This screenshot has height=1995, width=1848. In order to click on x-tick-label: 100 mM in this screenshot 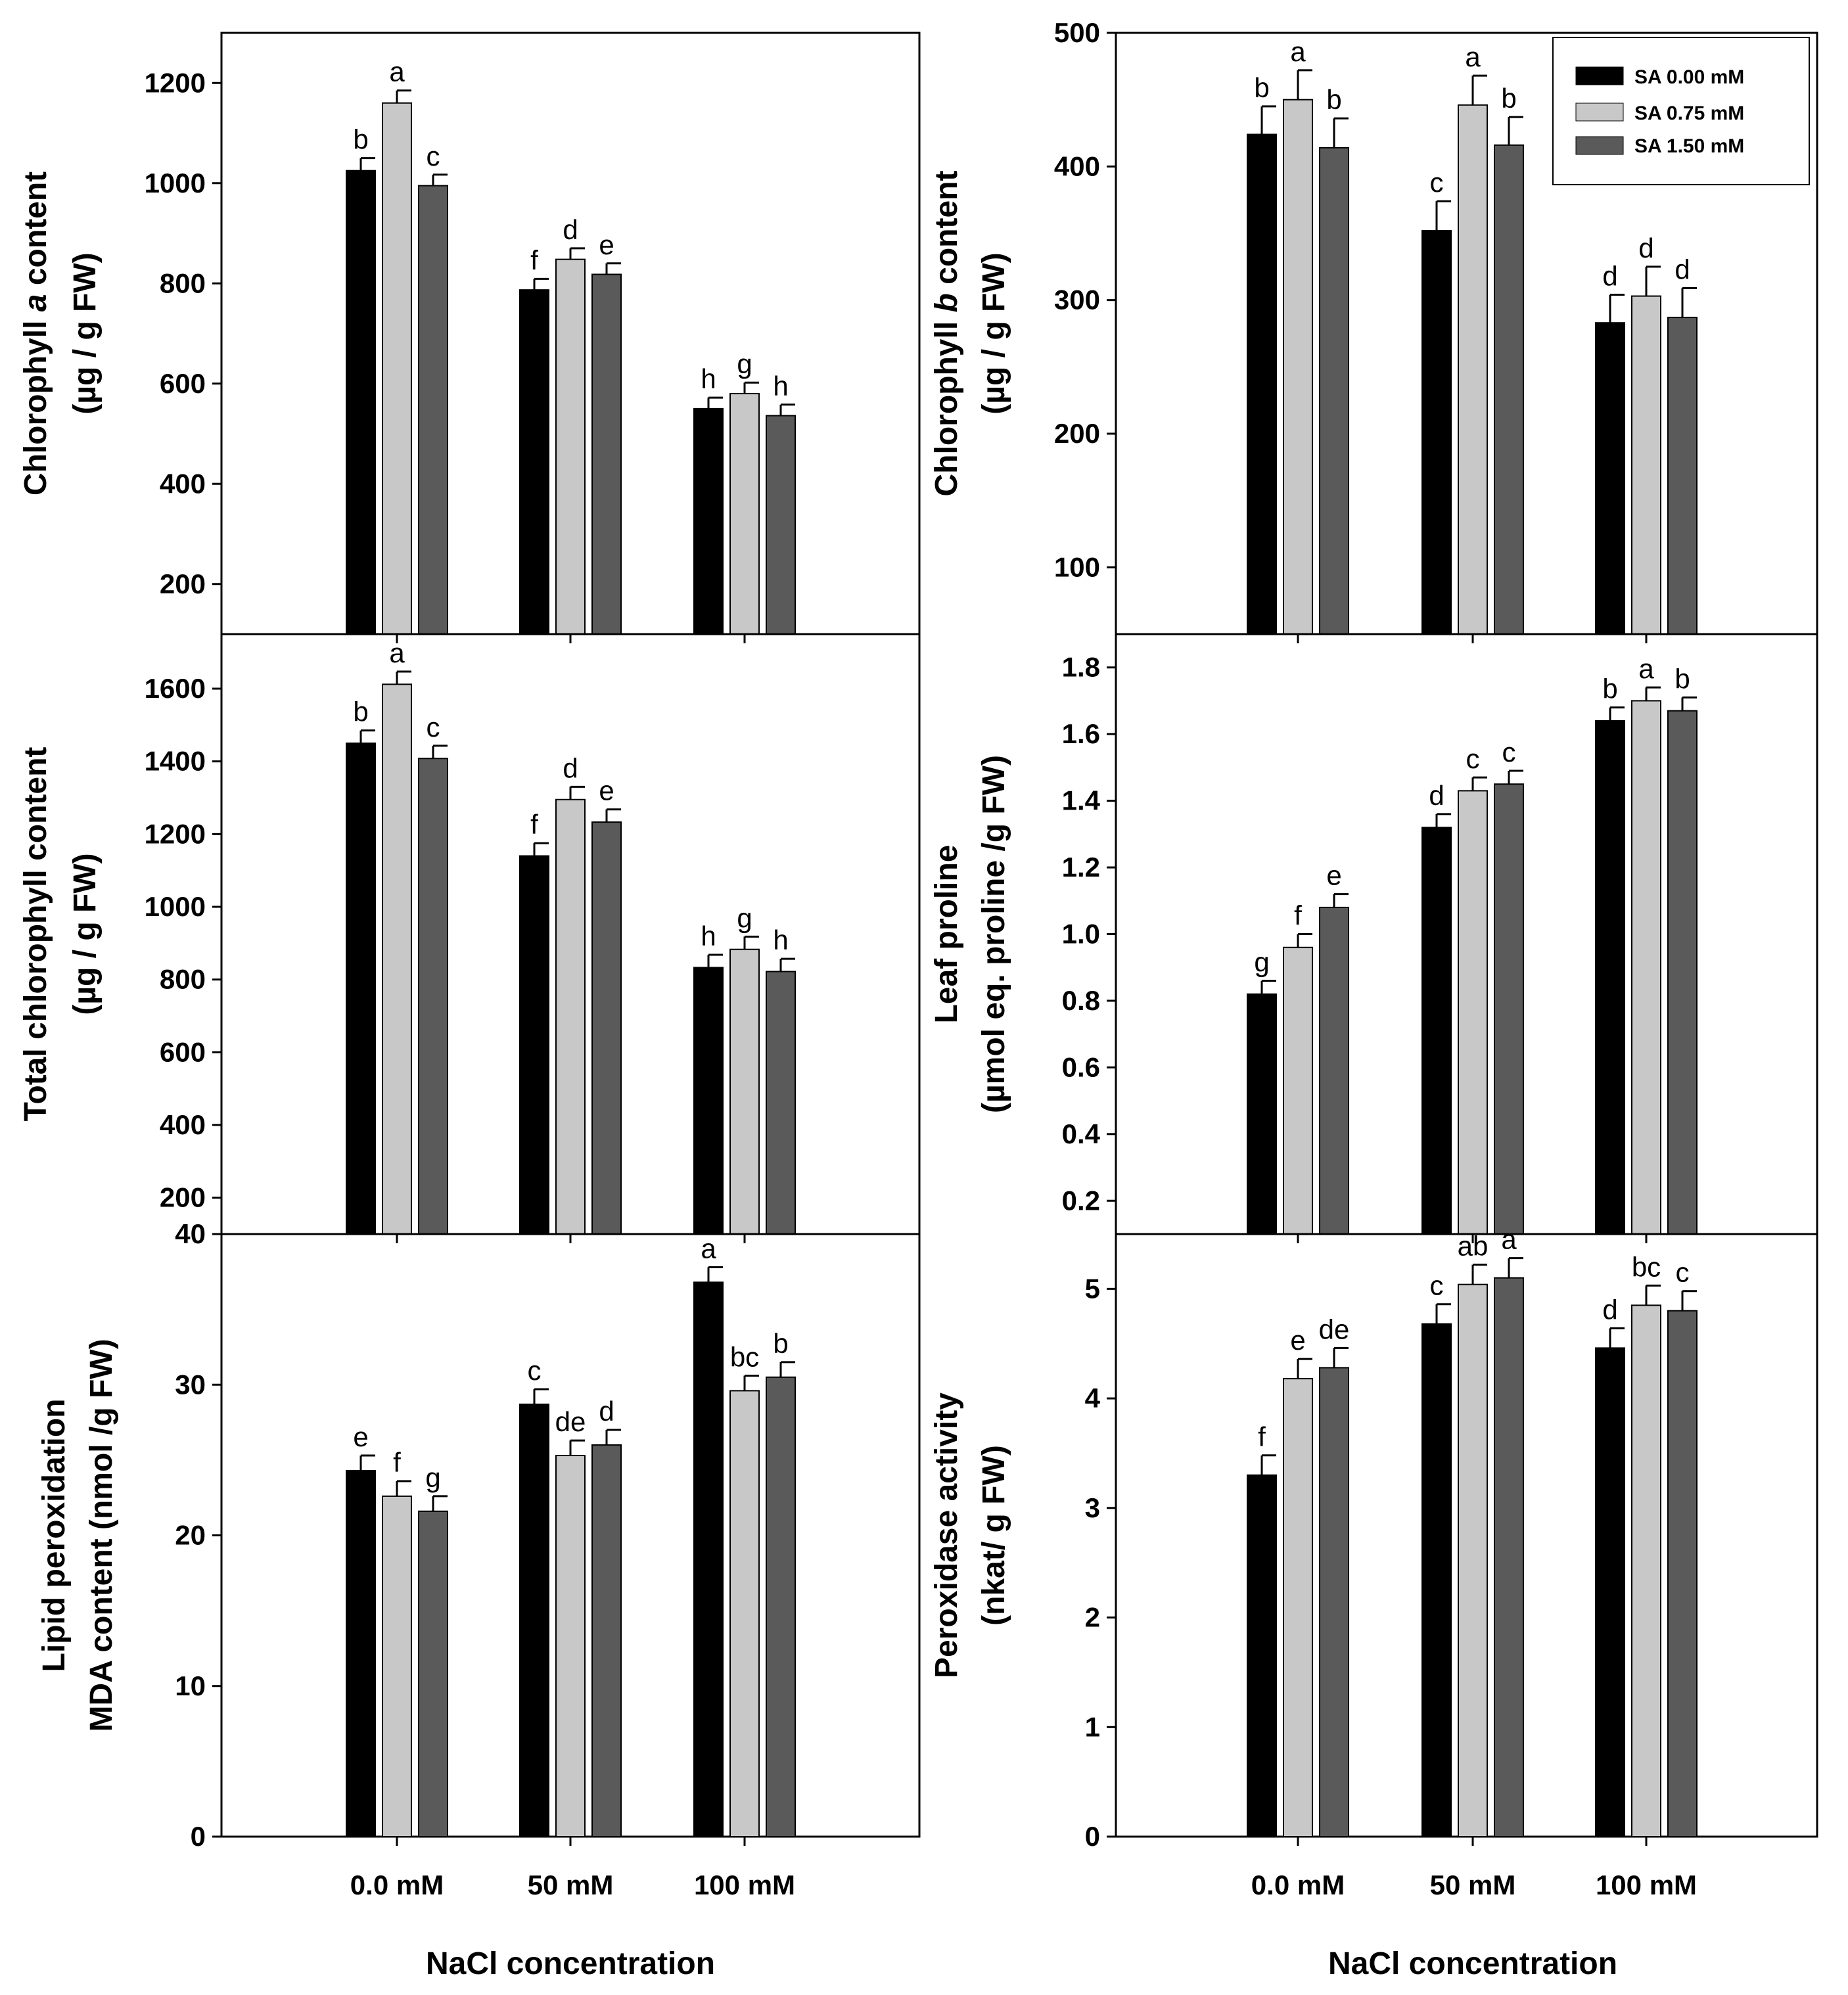, I will do `click(1646, 1884)`.